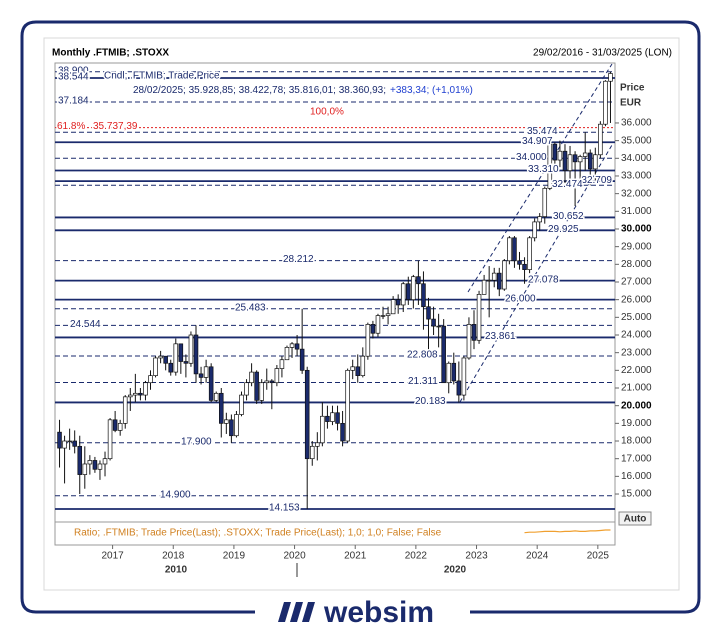 The height and width of the screenshot is (637, 721). I want to click on y-tick-label: 25.000, so click(636, 317).